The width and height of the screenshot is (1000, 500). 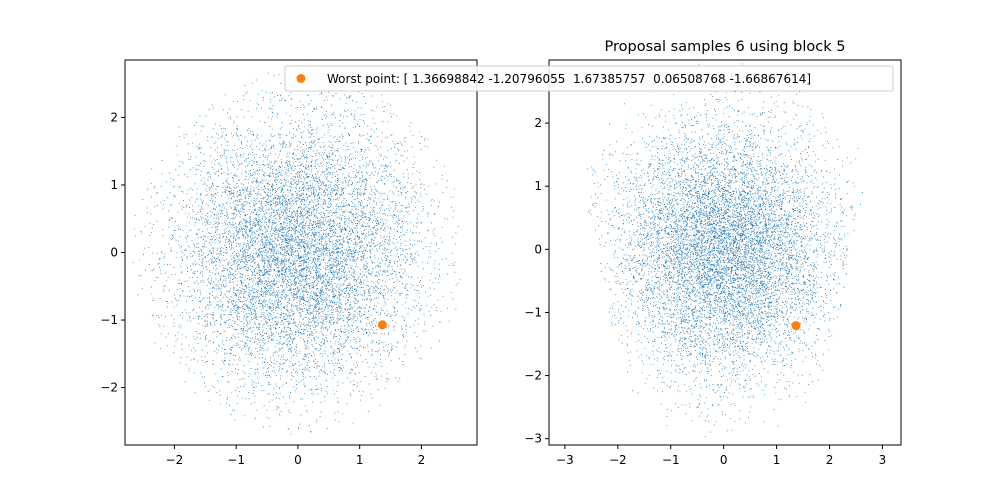 I want to click on right-highlight-layer, so click(x=796, y=326).